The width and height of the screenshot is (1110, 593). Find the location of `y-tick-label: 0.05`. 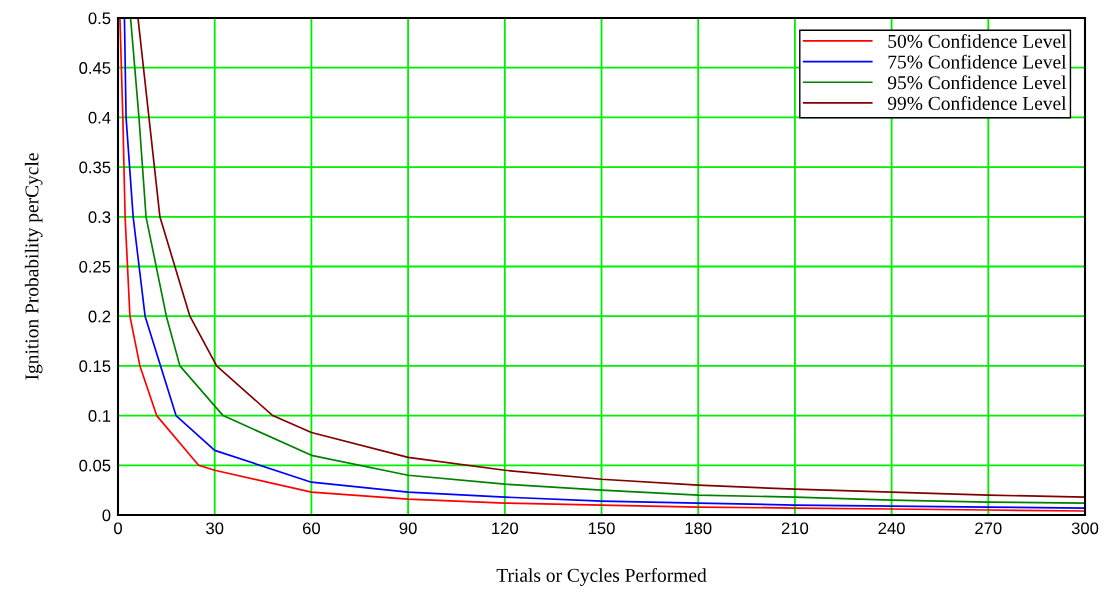

y-tick-label: 0.05 is located at coordinates (95, 465).